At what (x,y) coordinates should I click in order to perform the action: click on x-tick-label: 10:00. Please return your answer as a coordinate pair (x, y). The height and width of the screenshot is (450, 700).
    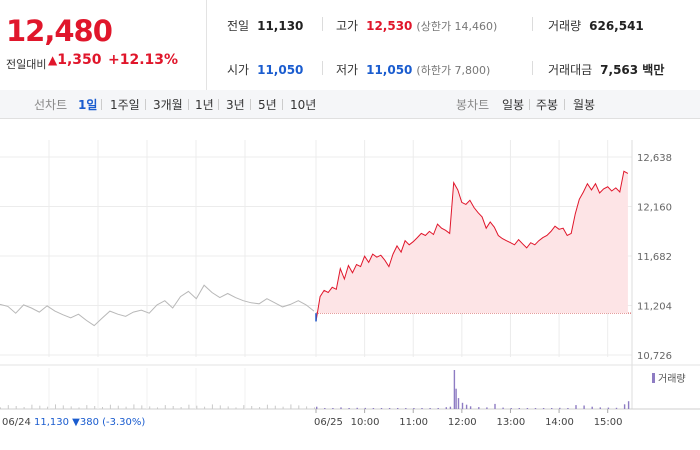
    Looking at the image, I should click on (365, 422).